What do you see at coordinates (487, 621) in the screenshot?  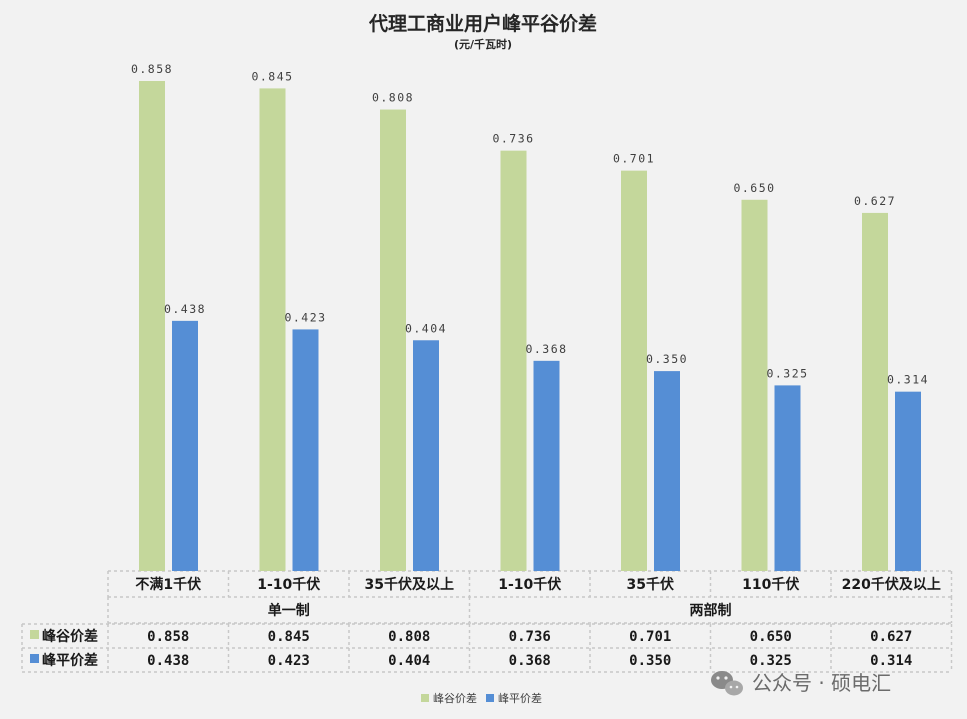 I see `table-grid` at bounding box center [487, 621].